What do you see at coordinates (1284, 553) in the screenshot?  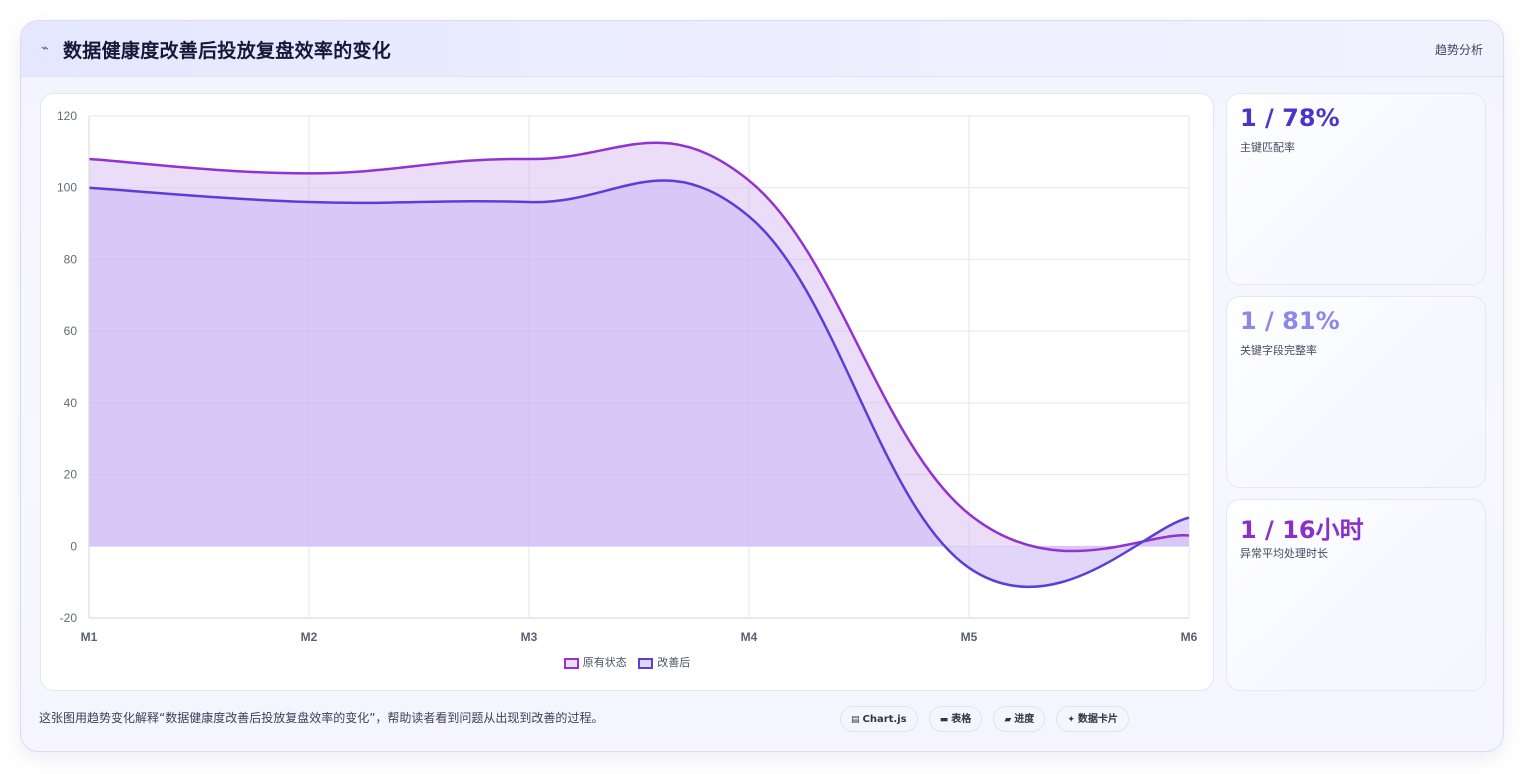 I see `kpi-label: 异常平均处理时长` at bounding box center [1284, 553].